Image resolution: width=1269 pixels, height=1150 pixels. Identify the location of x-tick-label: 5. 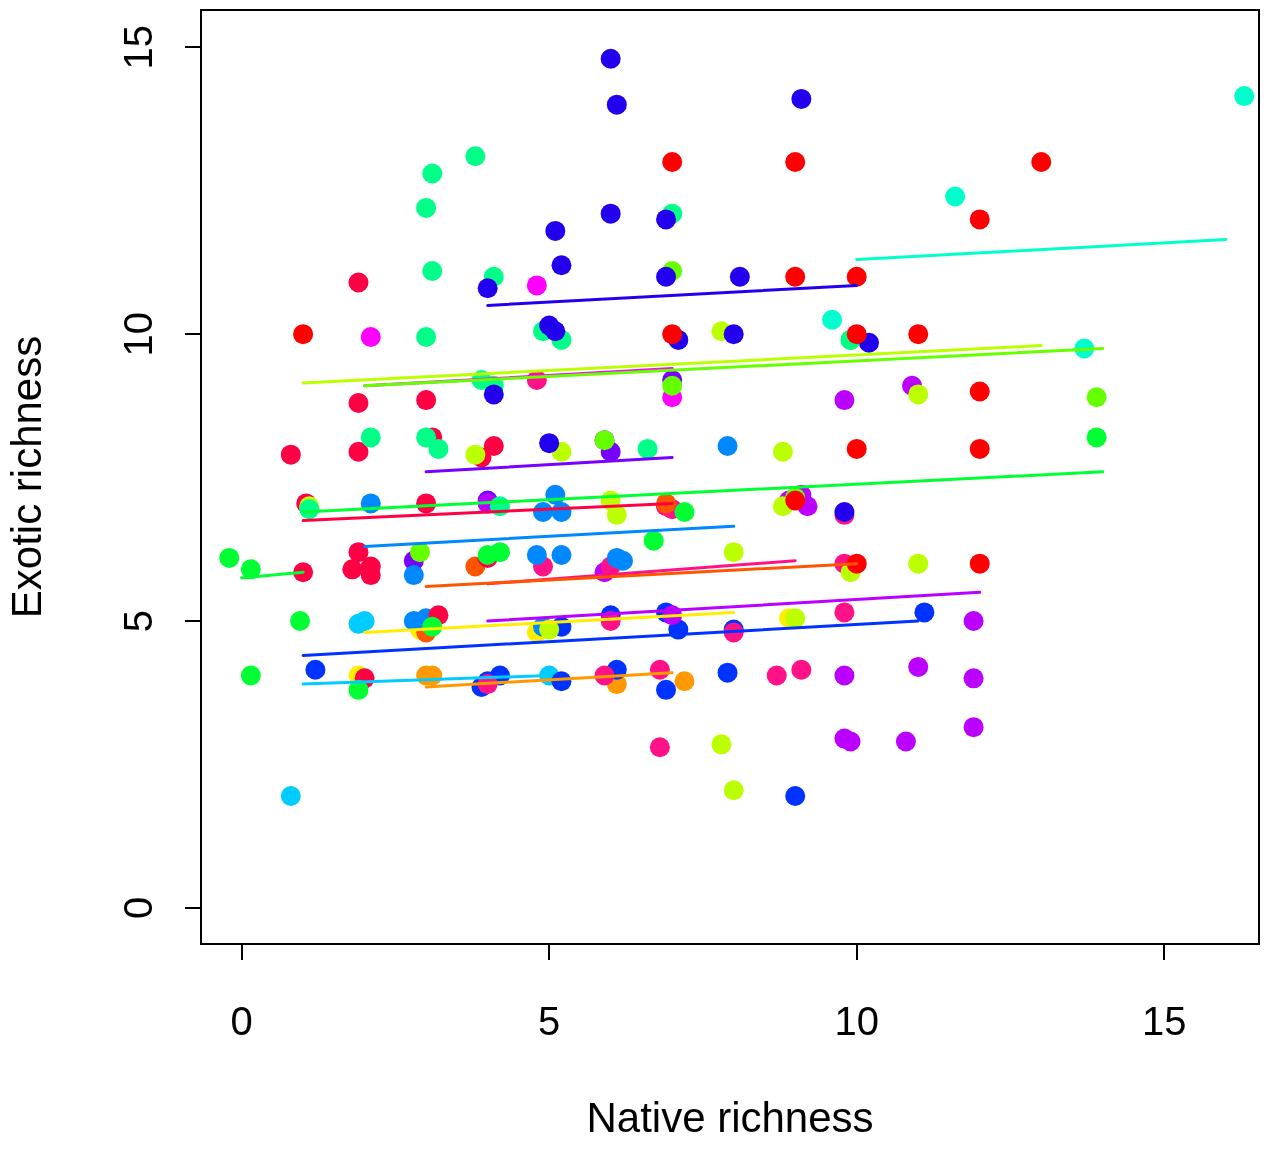
(549, 1021).